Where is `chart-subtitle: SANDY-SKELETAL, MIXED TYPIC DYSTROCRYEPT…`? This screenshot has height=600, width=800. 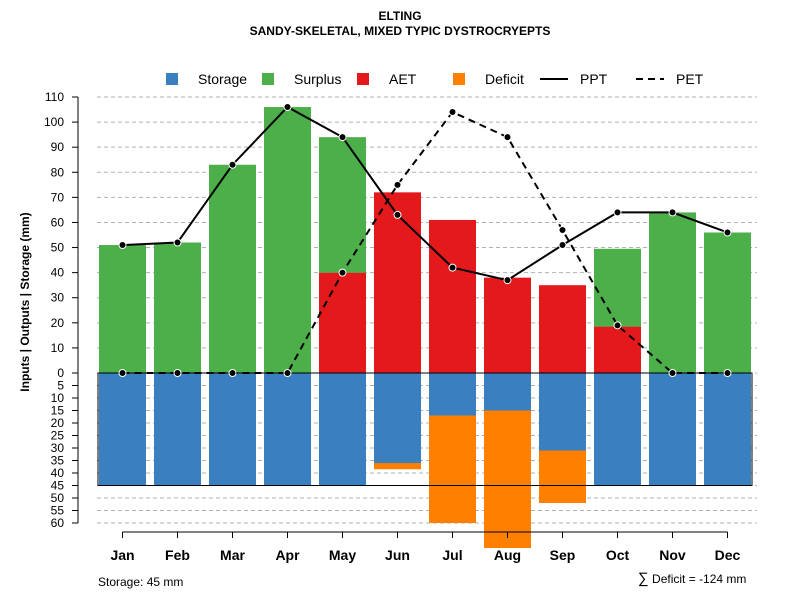 chart-subtitle: SANDY-SKELETAL, MIXED TYPIC DYSTROCRYEPT… is located at coordinates (400, 31).